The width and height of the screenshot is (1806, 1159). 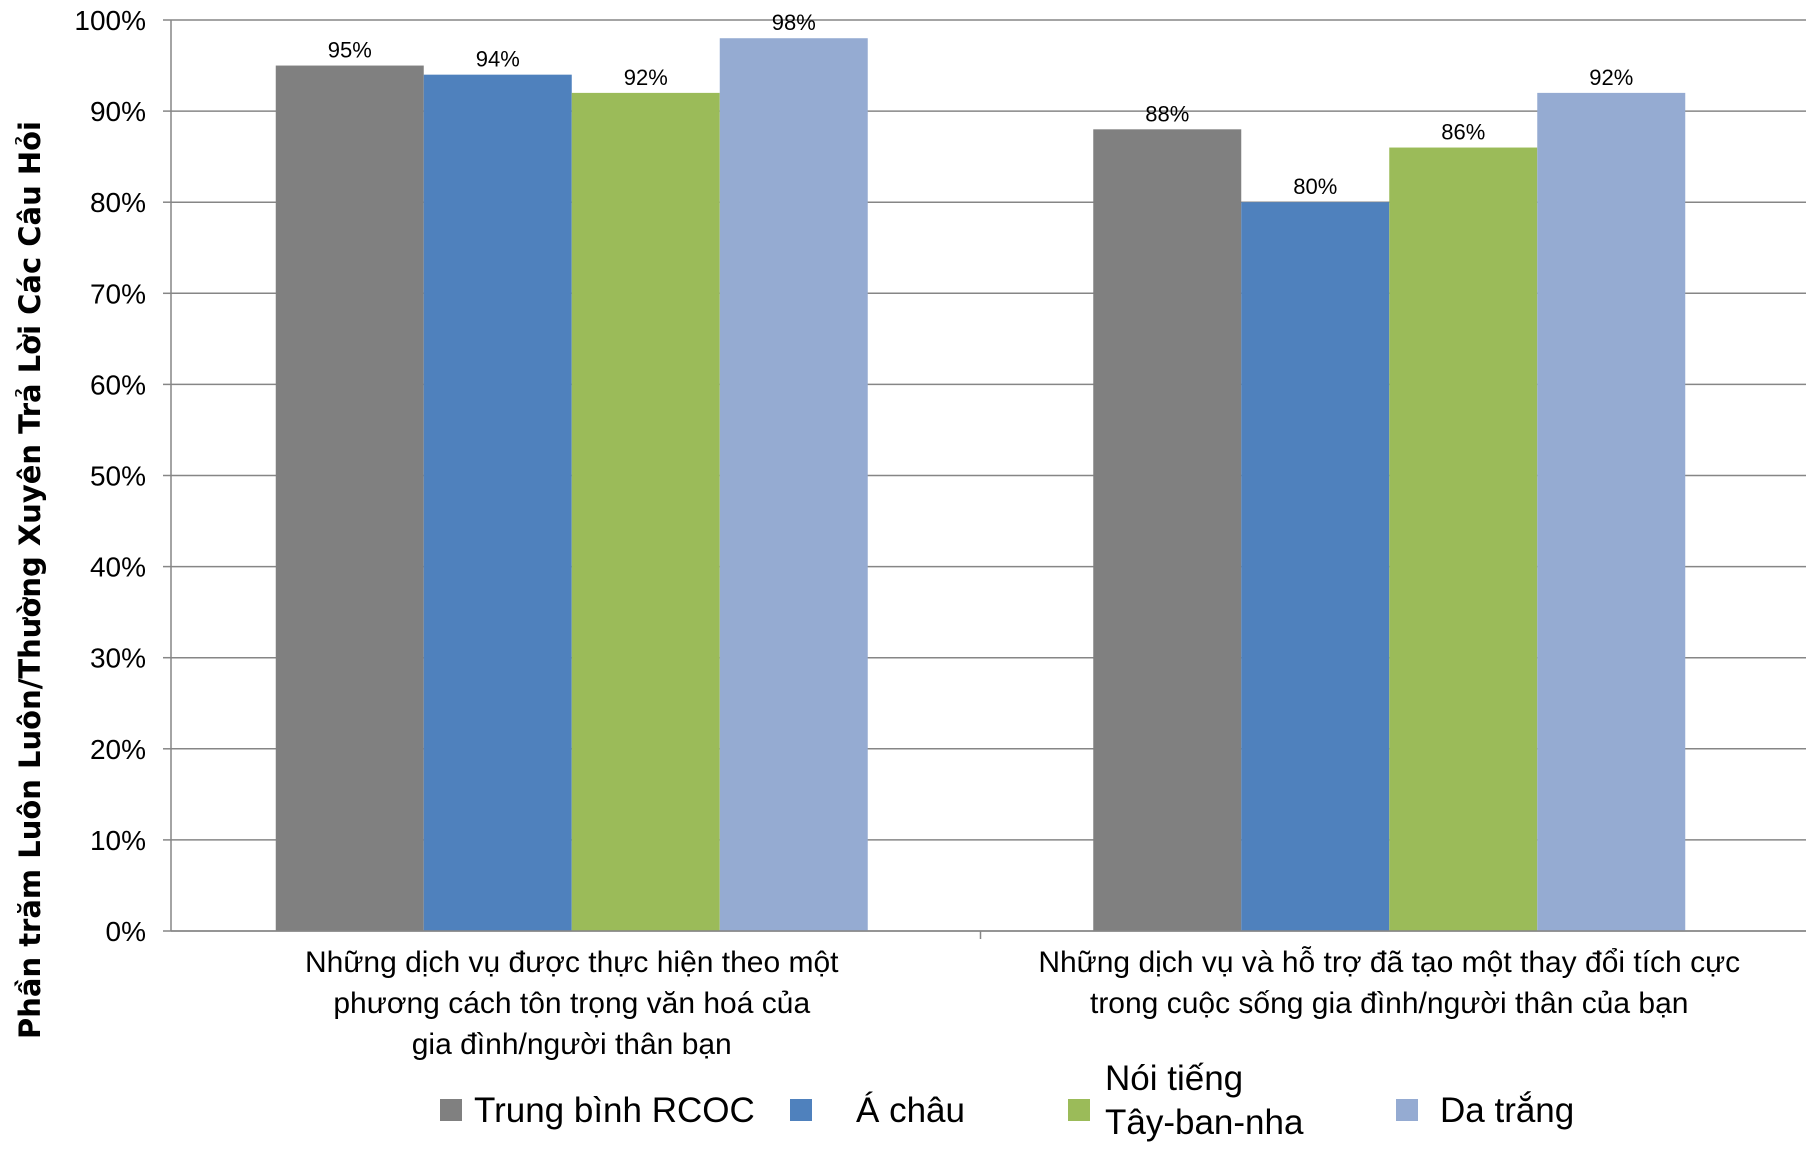 What do you see at coordinates (118, 567) in the screenshot?
I see `y-tick-label: 40%` at bounding box center [118, 567].